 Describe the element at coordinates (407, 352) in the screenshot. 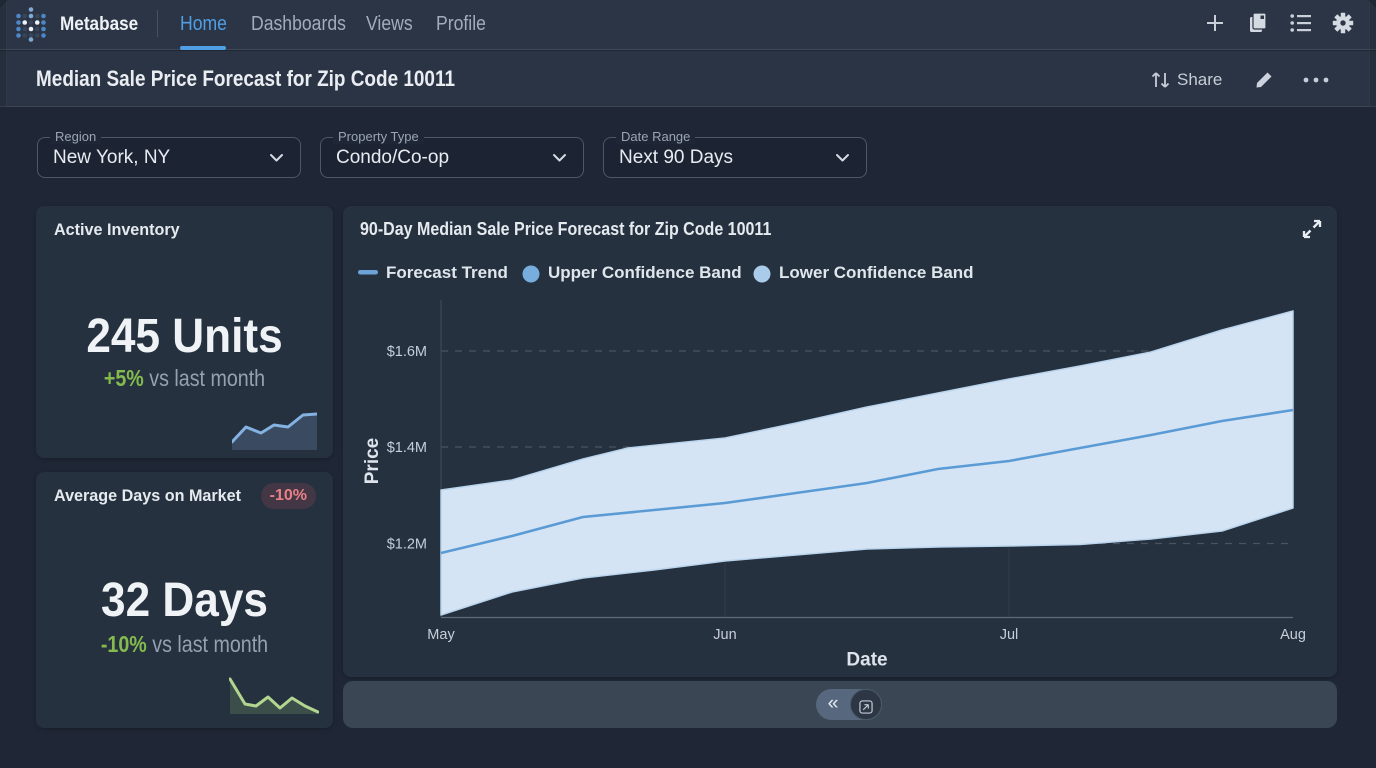

I see `svg-text: $1.6M` at that location.